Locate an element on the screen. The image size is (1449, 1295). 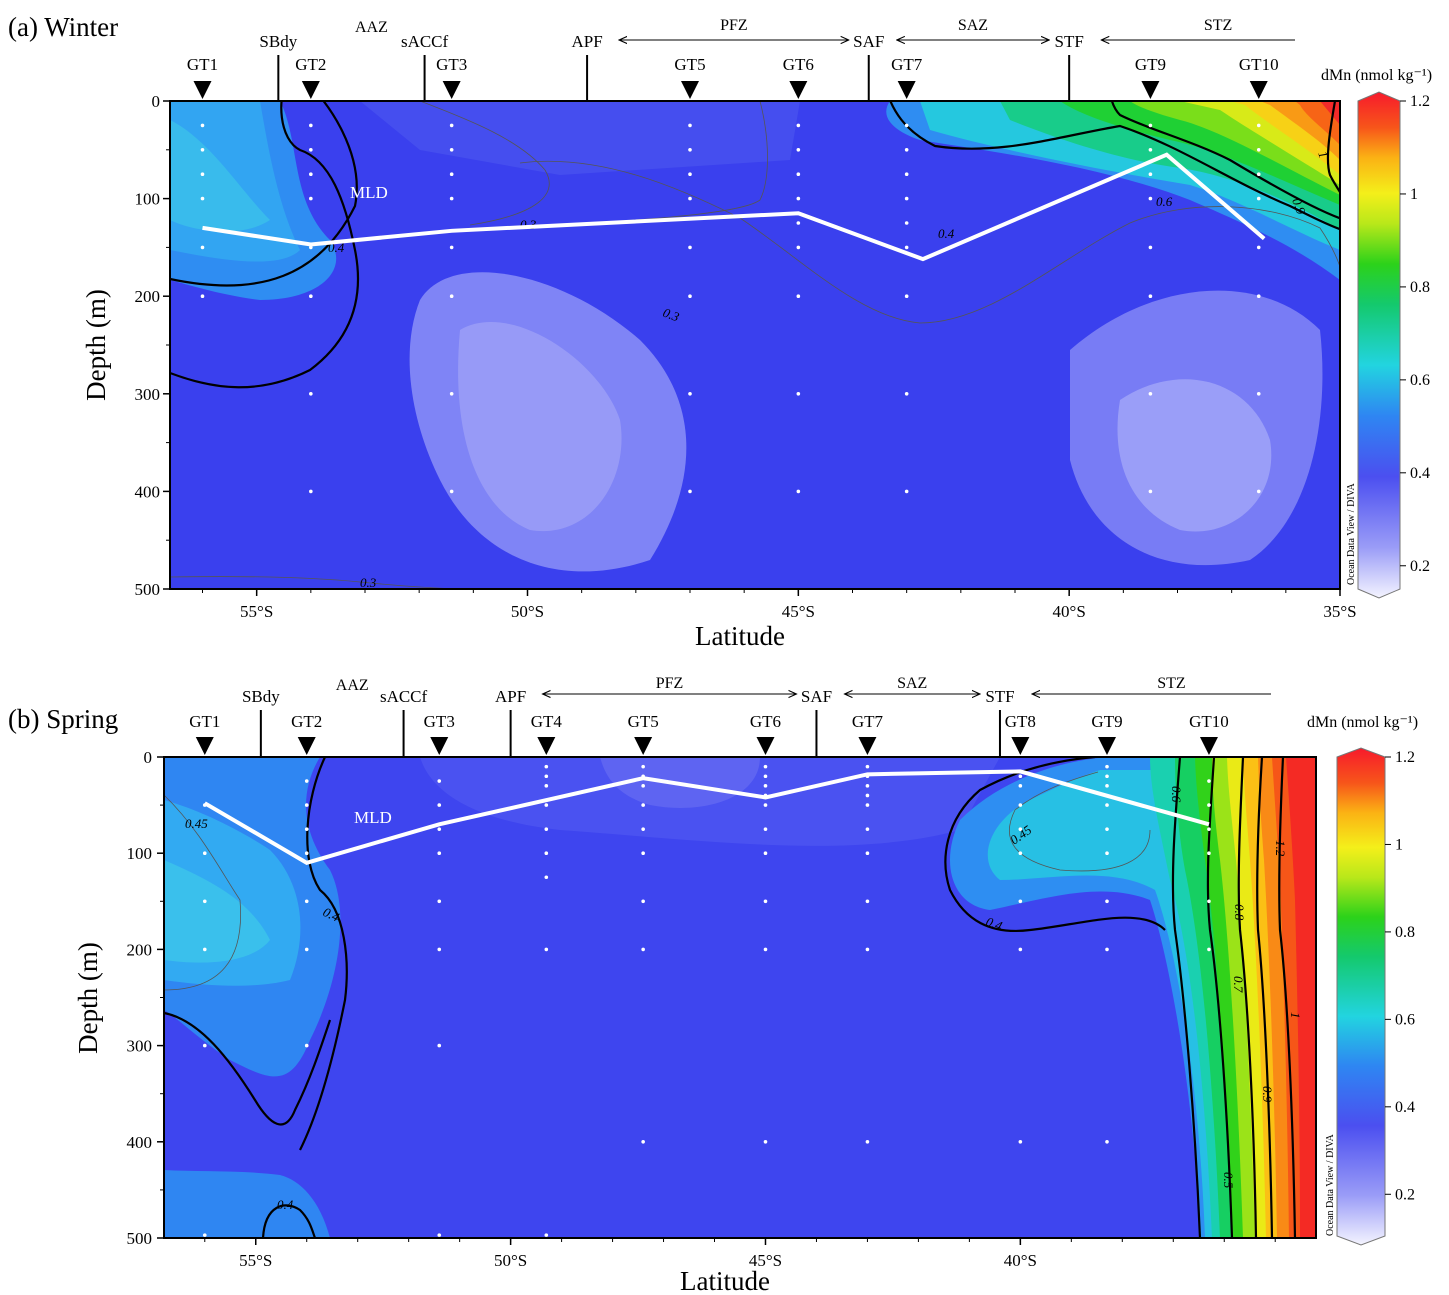
y-tick-label: 400 is located at coordinates (148, 491).